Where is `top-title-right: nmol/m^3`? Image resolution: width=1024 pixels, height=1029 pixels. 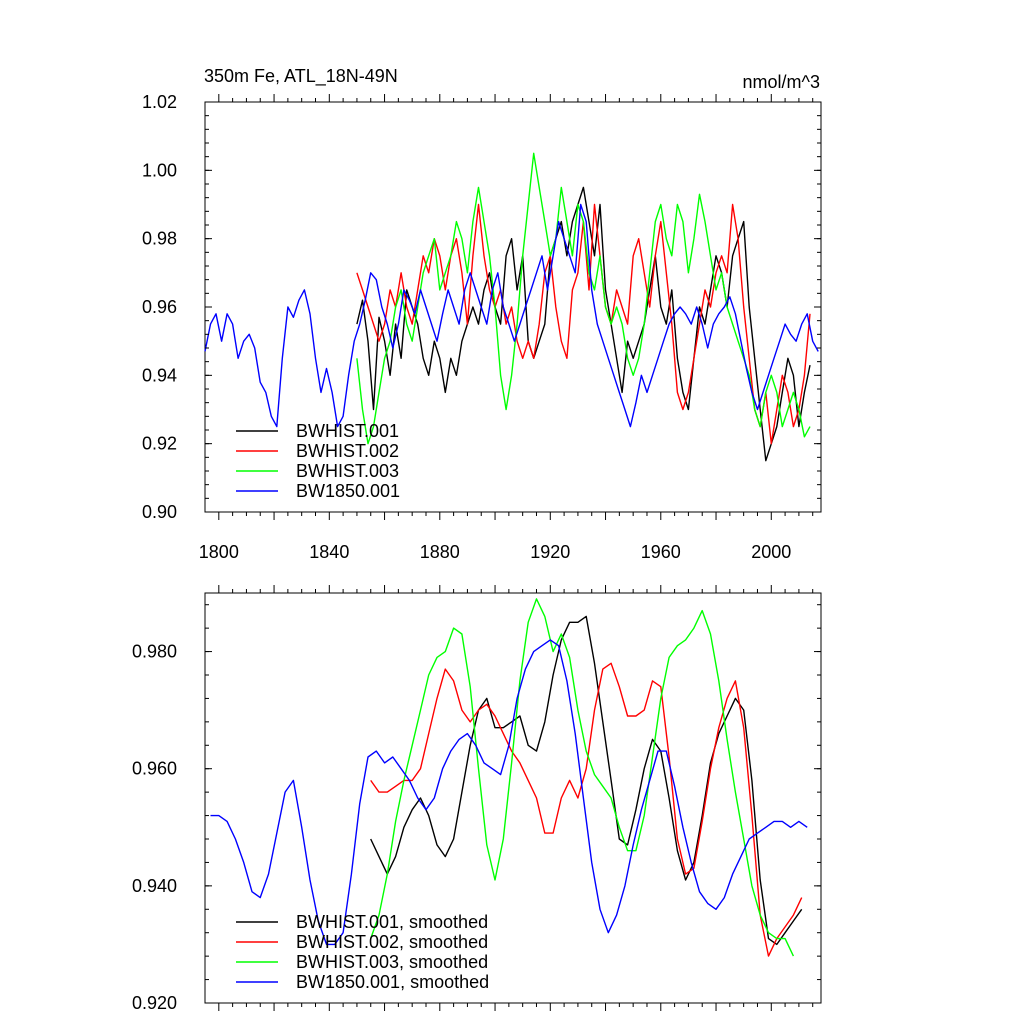
top-title-right: nmol/m^3 is located at coordinates (781, 82).